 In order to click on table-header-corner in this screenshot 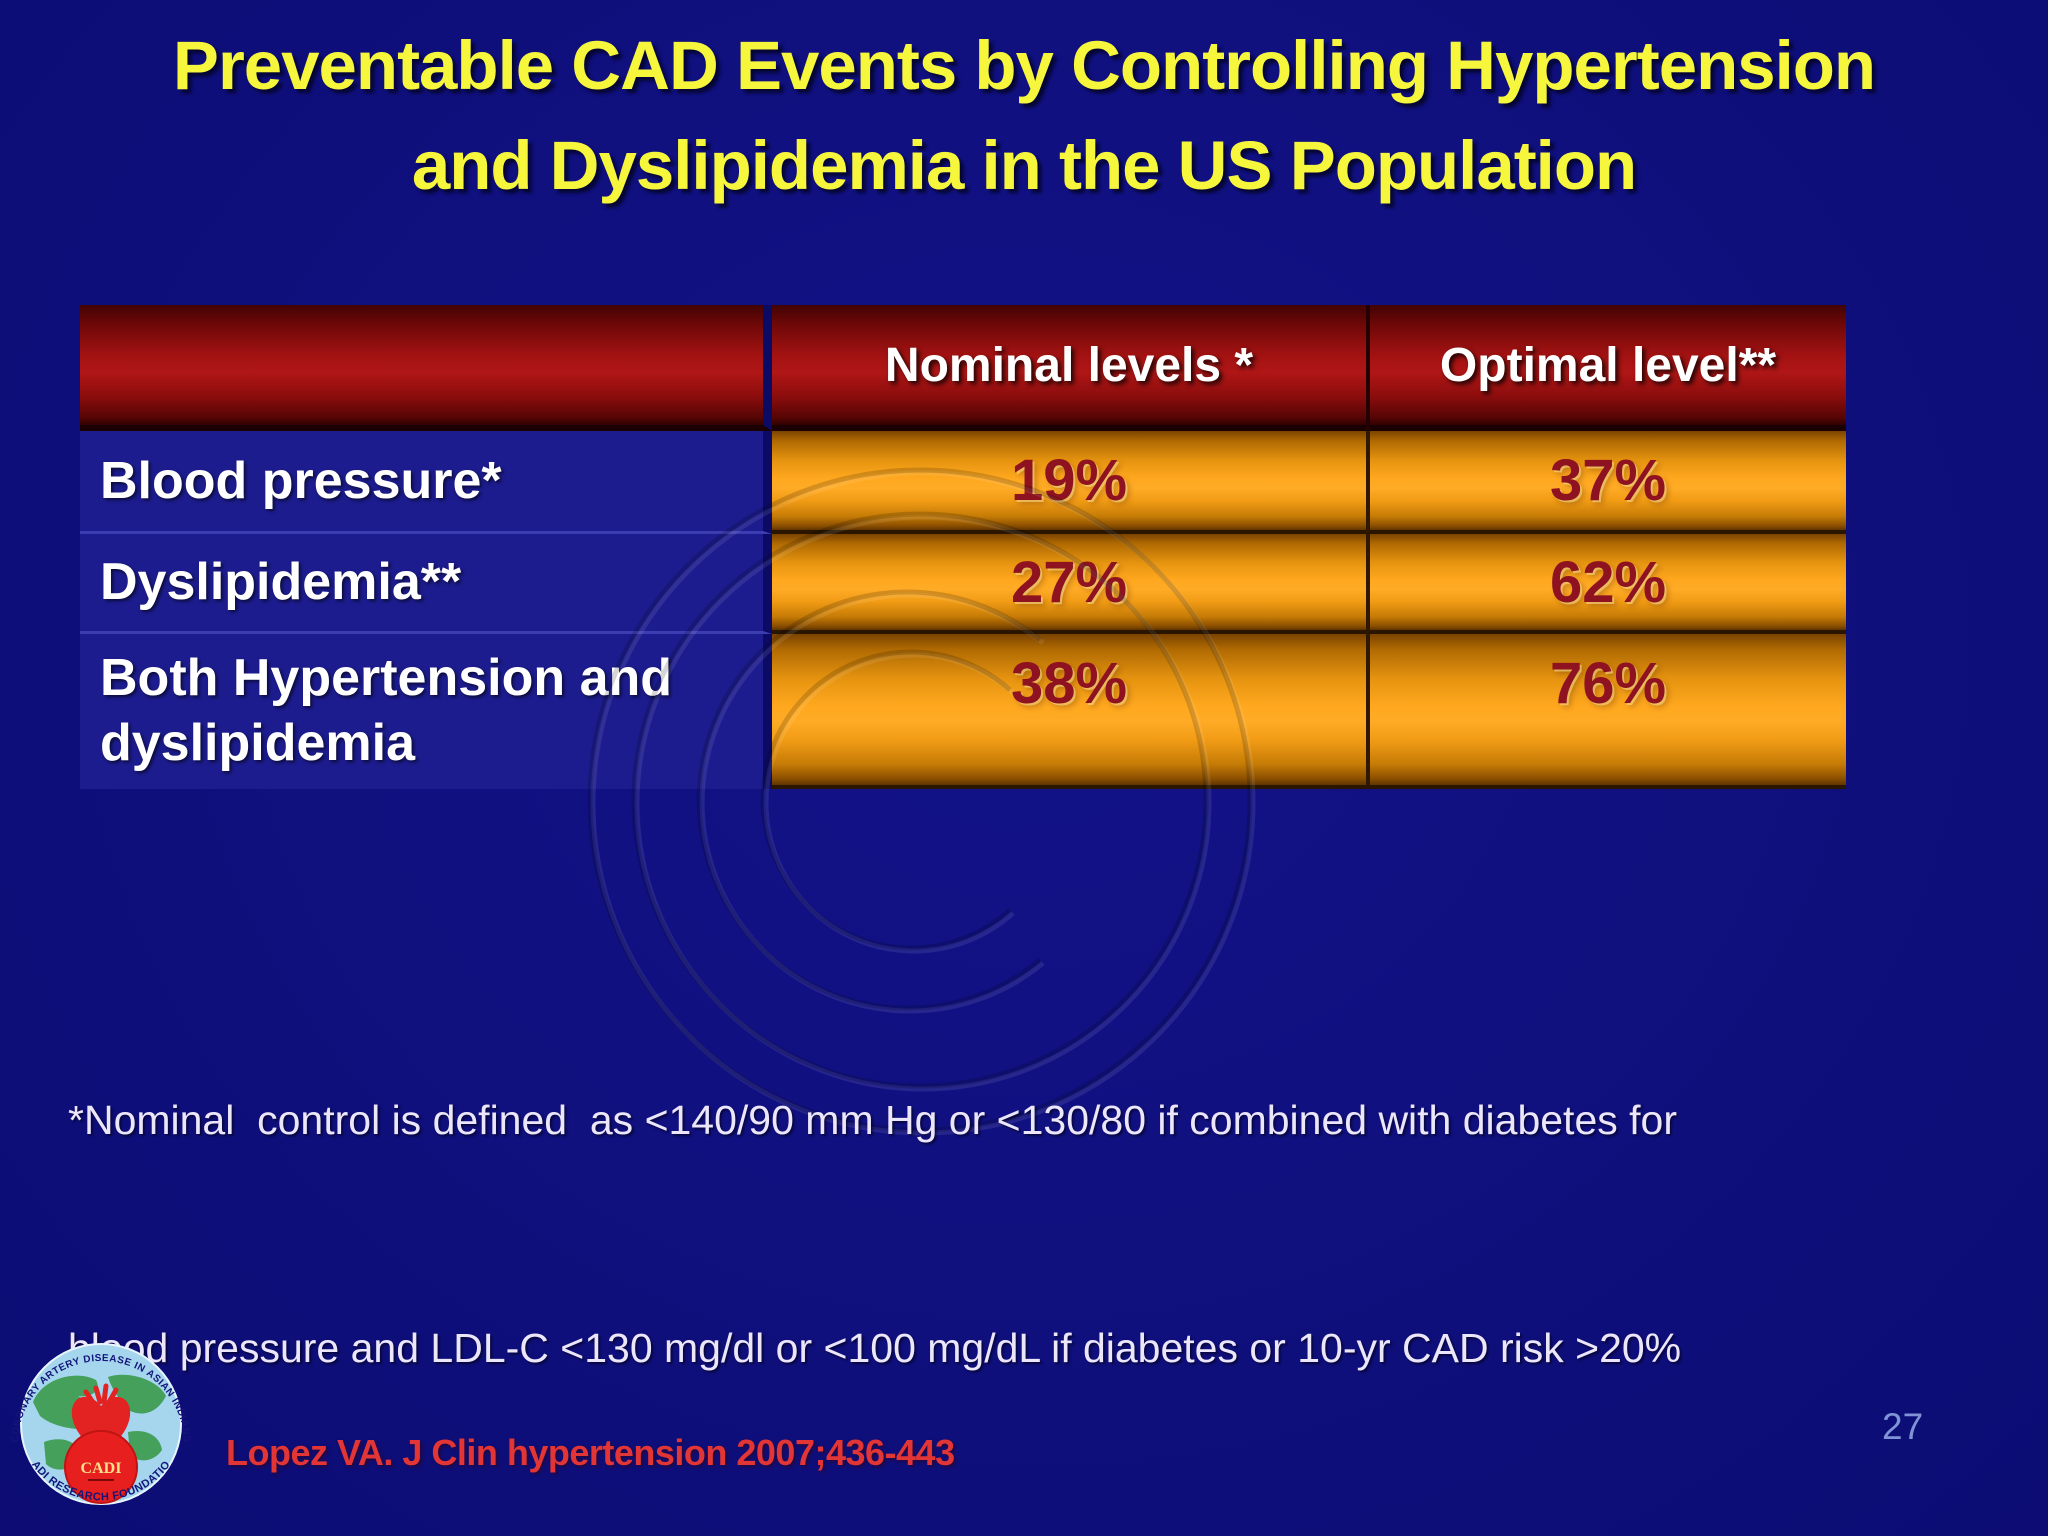, I will do `click(426, 368)`.